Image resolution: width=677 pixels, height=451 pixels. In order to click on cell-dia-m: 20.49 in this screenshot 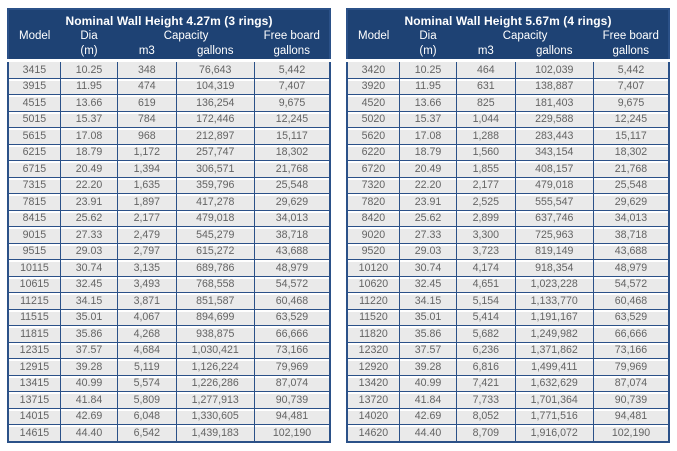, I will do `click(428, 169)`.